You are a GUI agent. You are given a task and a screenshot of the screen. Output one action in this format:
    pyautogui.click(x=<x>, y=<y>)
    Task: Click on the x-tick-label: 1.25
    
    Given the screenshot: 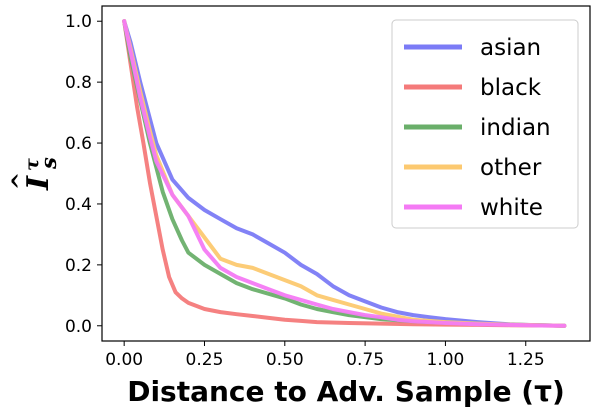 What is the action you would take?
    pyautogui.click(x=526, y=360)
    